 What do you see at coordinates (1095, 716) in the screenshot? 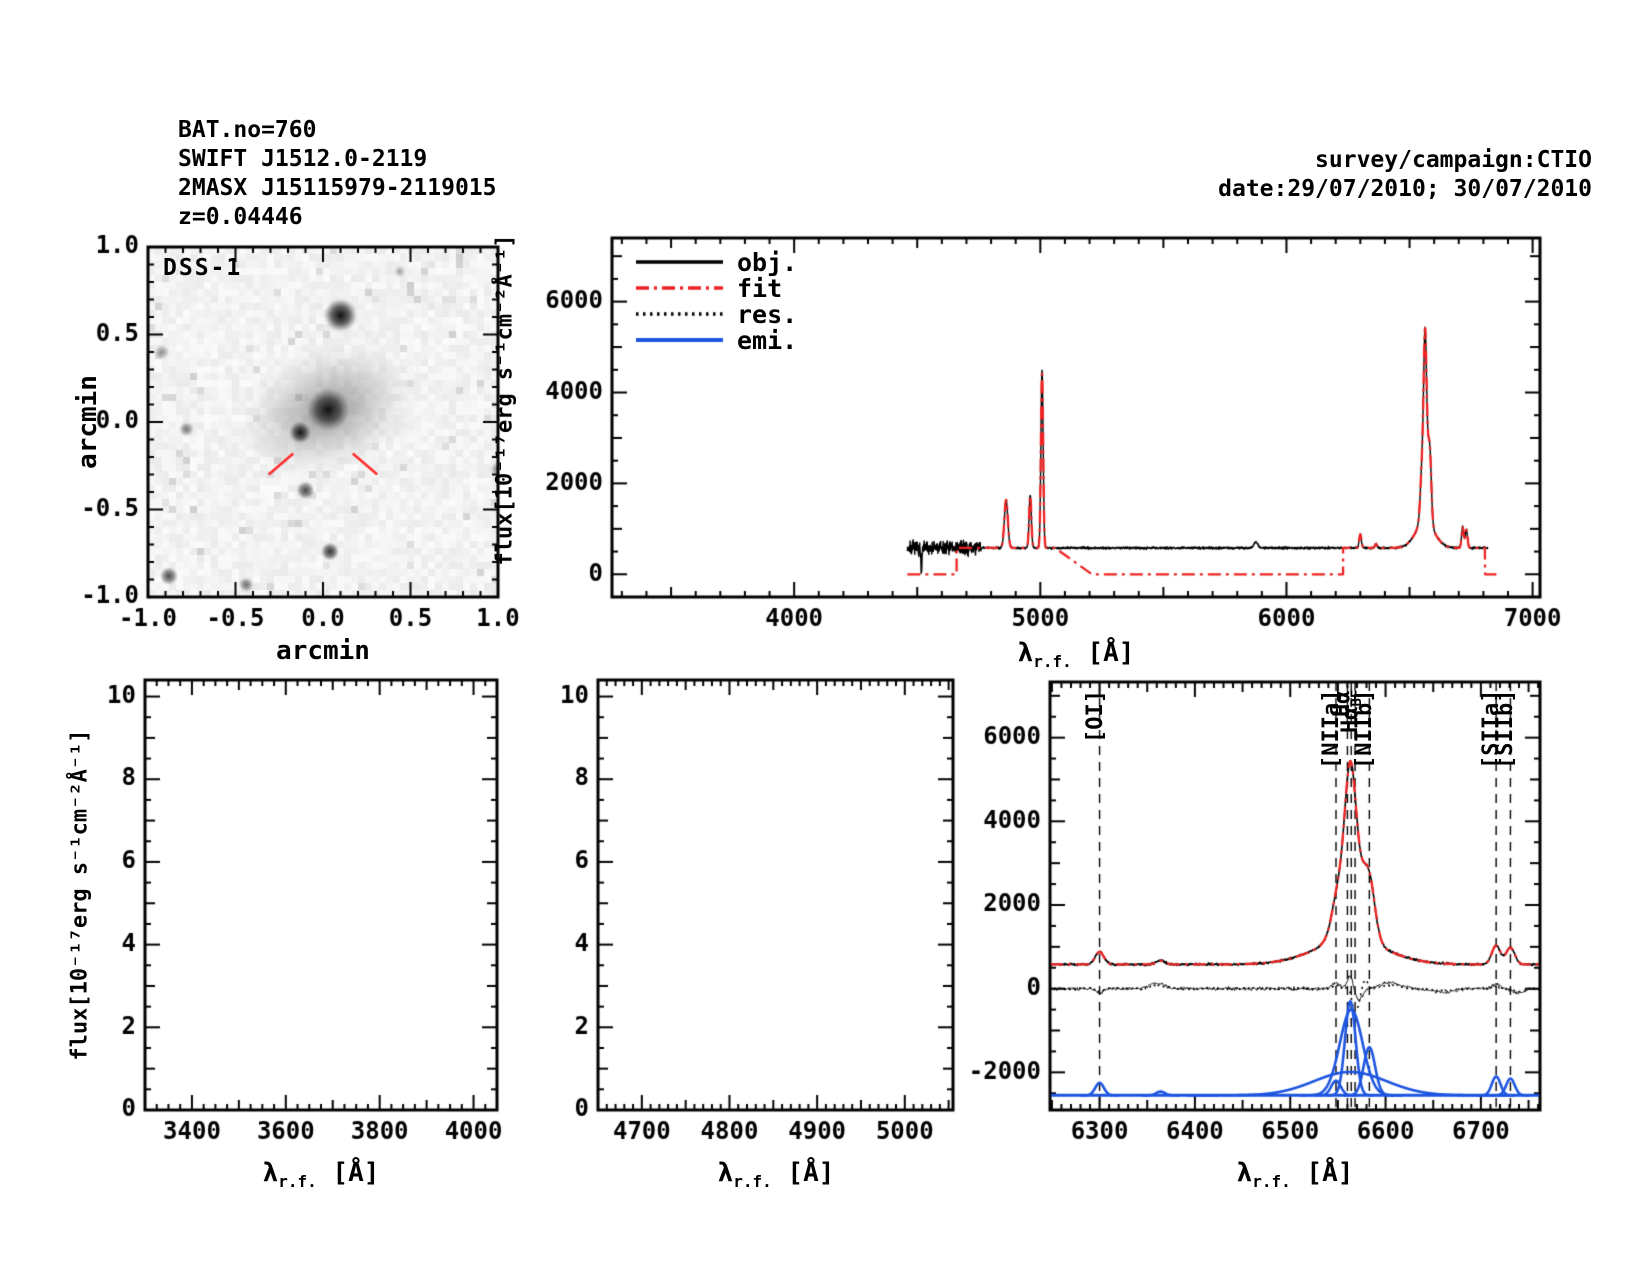
I see `line-marker-label-oi: [OI]` at bounding box center [1095, 716].